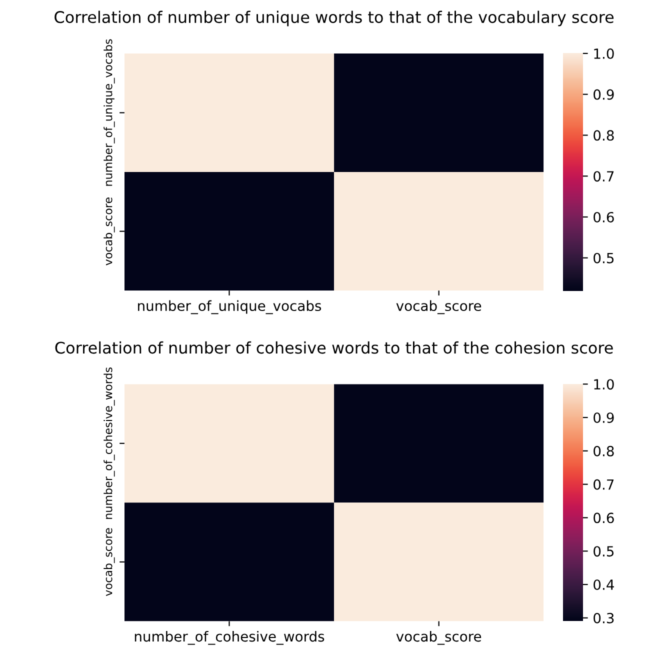 This screenshot has height=668, width=655. Describe the element at coordinates (109, 112) in the screenshot. I see `y-tick-label: number_of_unique_vocabs` at that location.